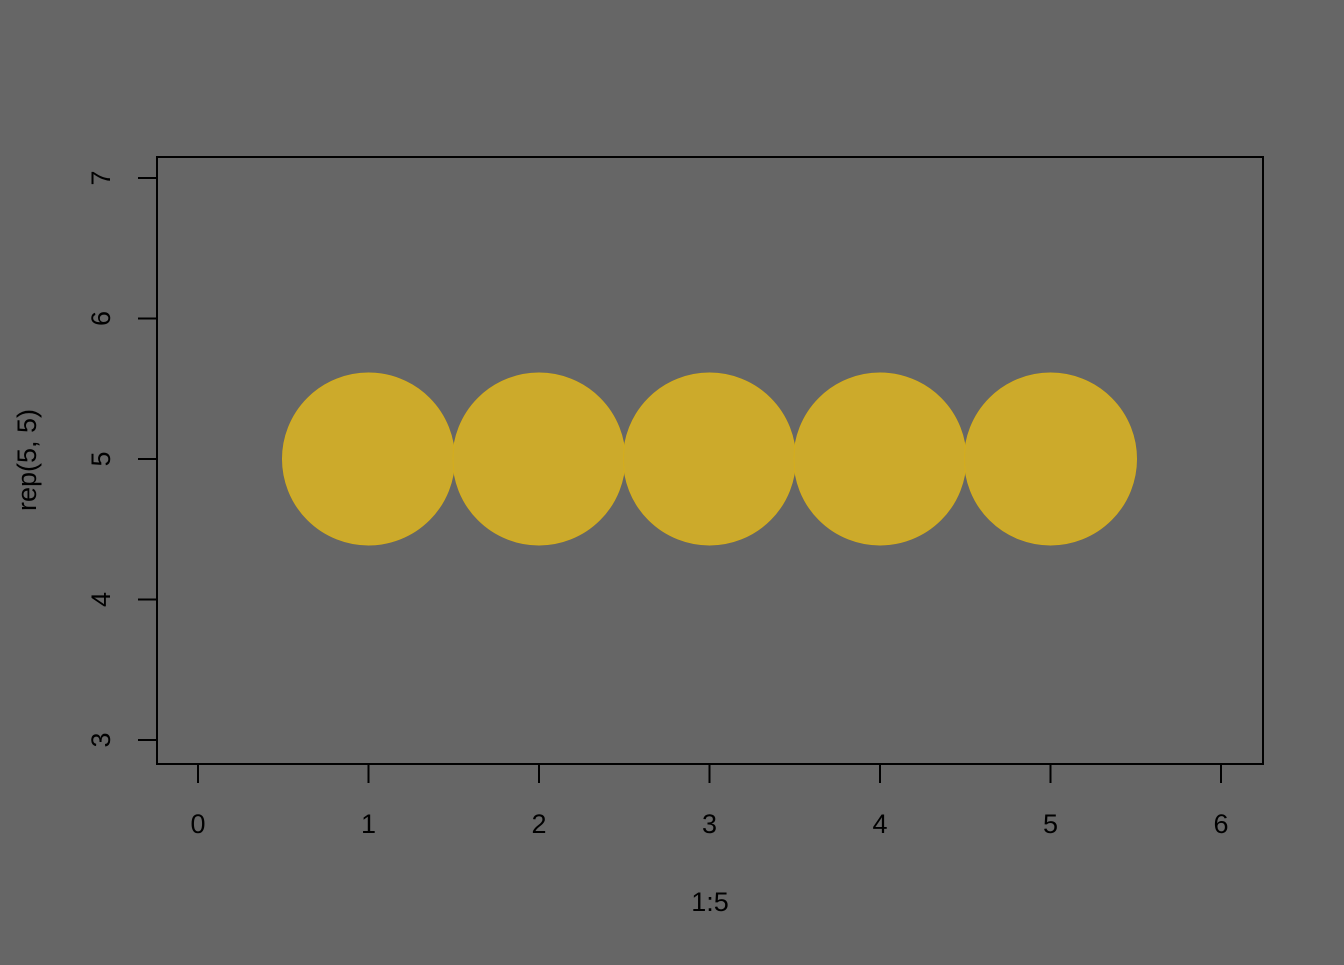 This screenshot has width=1344, height=965. I want to click on y-tick-label: 6, so click(101, 318).